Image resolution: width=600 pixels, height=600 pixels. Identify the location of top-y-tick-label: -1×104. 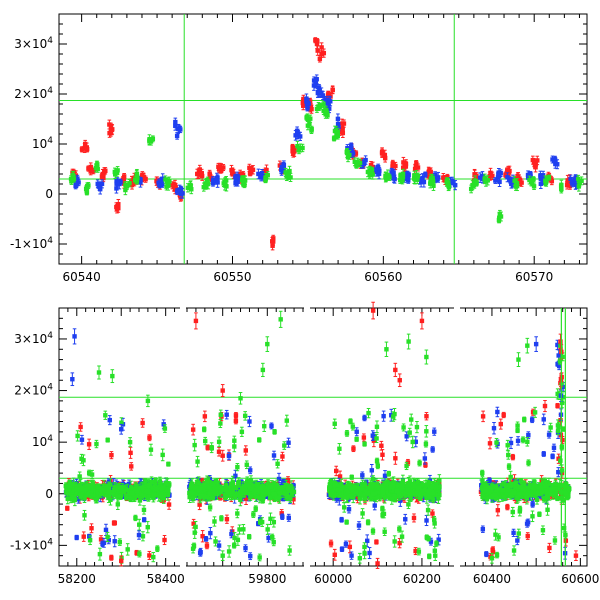
(31, 243).